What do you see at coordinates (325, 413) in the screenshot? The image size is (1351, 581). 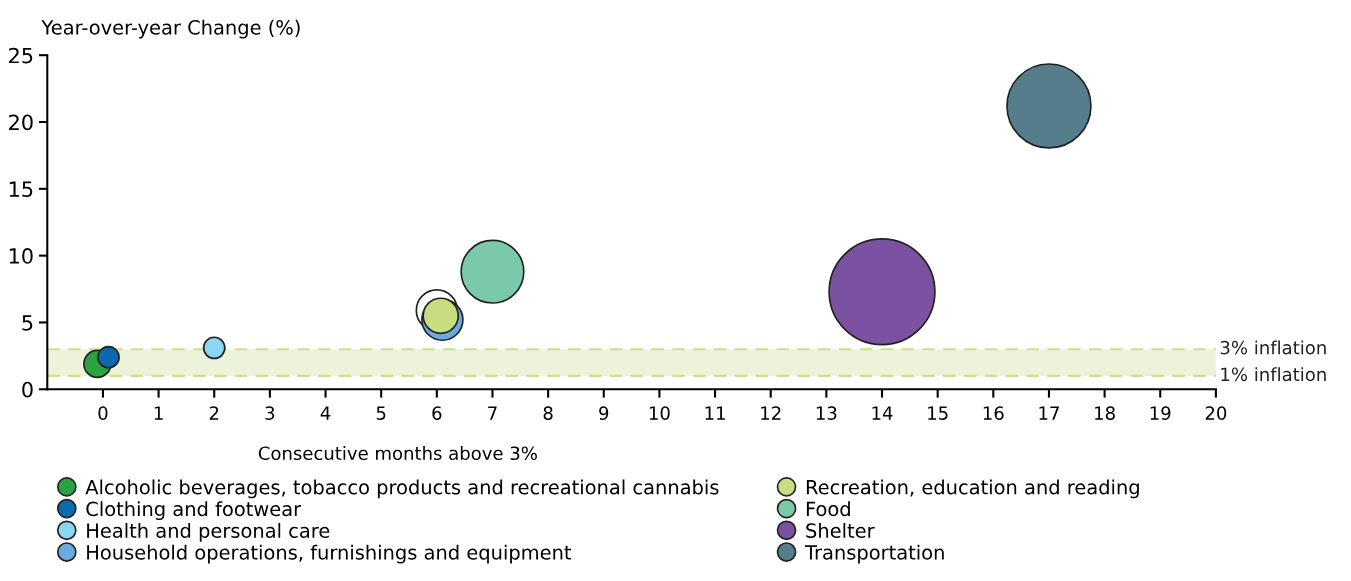 I see `x-tick-label: 4` at bounding box center [325, 413].